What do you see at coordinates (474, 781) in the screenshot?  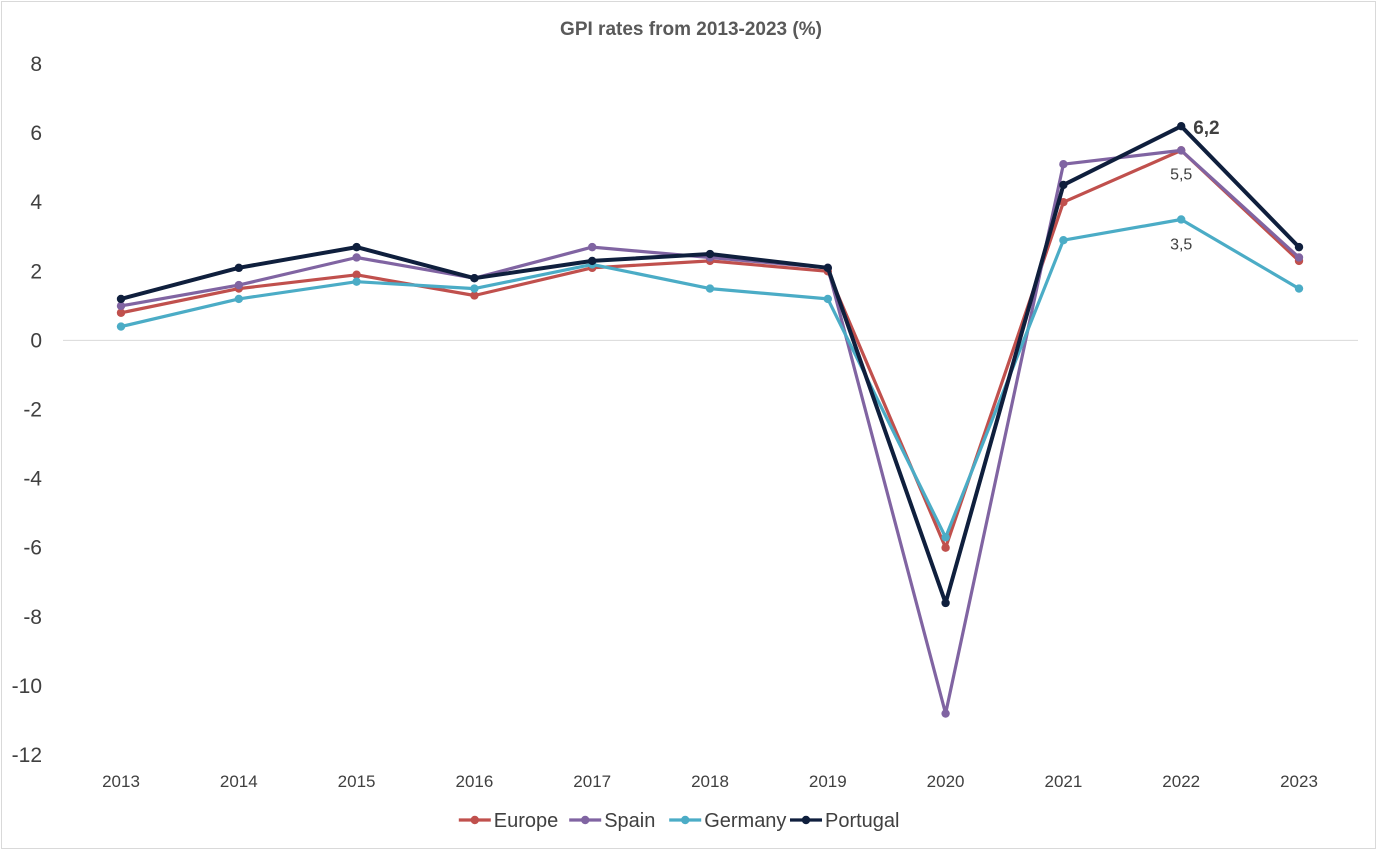 I see `x-tick-label: 2016` at bounding box center [474, 781].